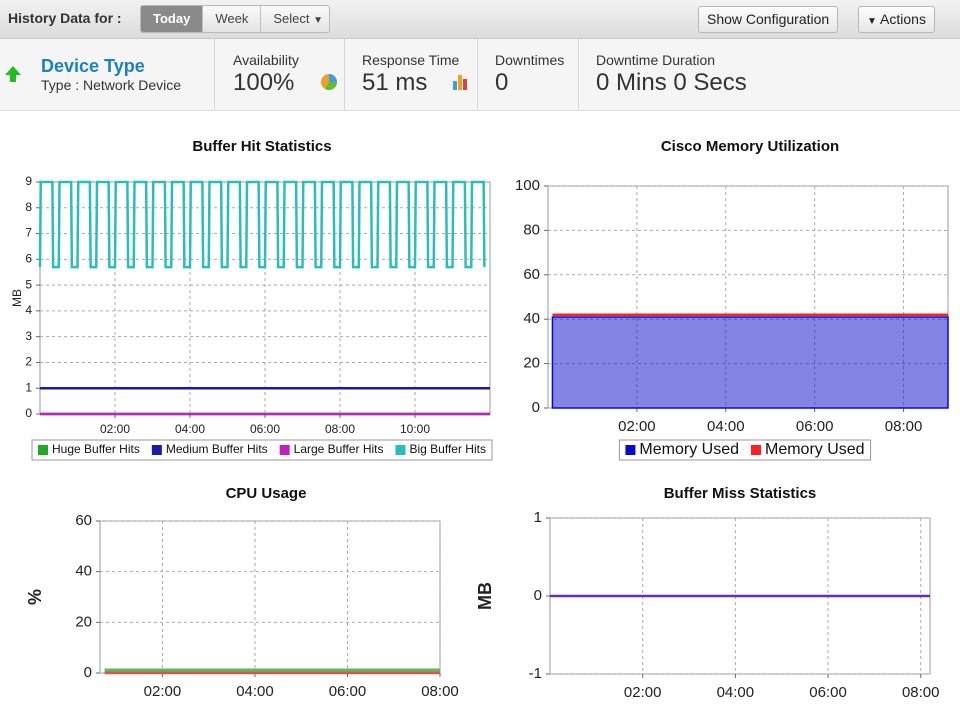 The width and height of the screenshot is (960, 720). I want to click on availability-cell: Availability 100%, so click(280, 74).